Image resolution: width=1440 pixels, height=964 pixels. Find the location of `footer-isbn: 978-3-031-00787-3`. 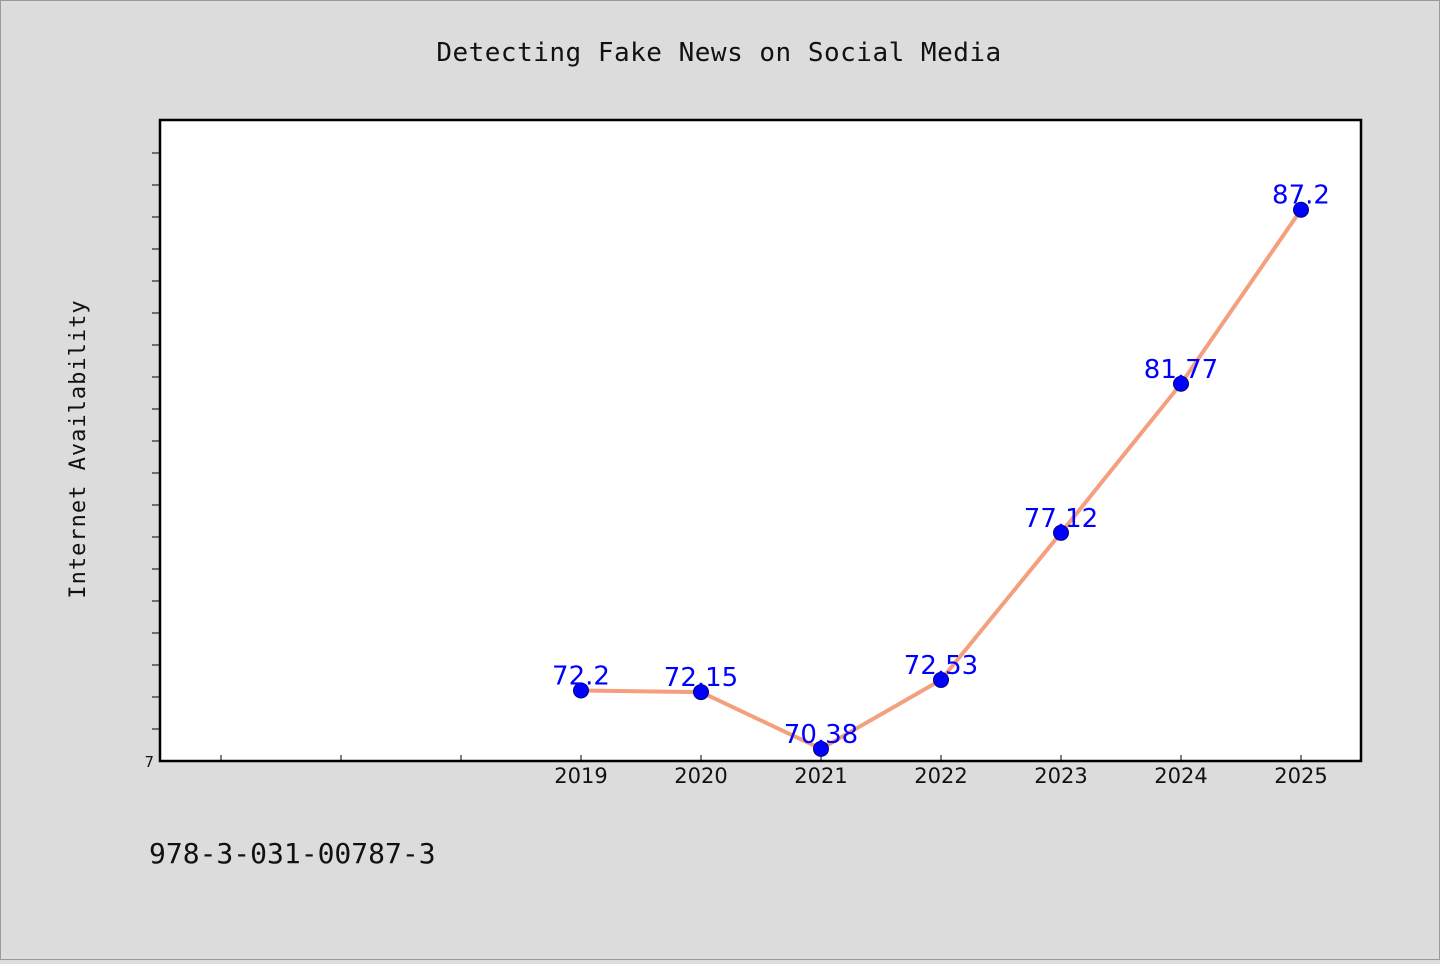

footer-isbn: 978-3-031-00787-3 is located at coordinates (292, 853).